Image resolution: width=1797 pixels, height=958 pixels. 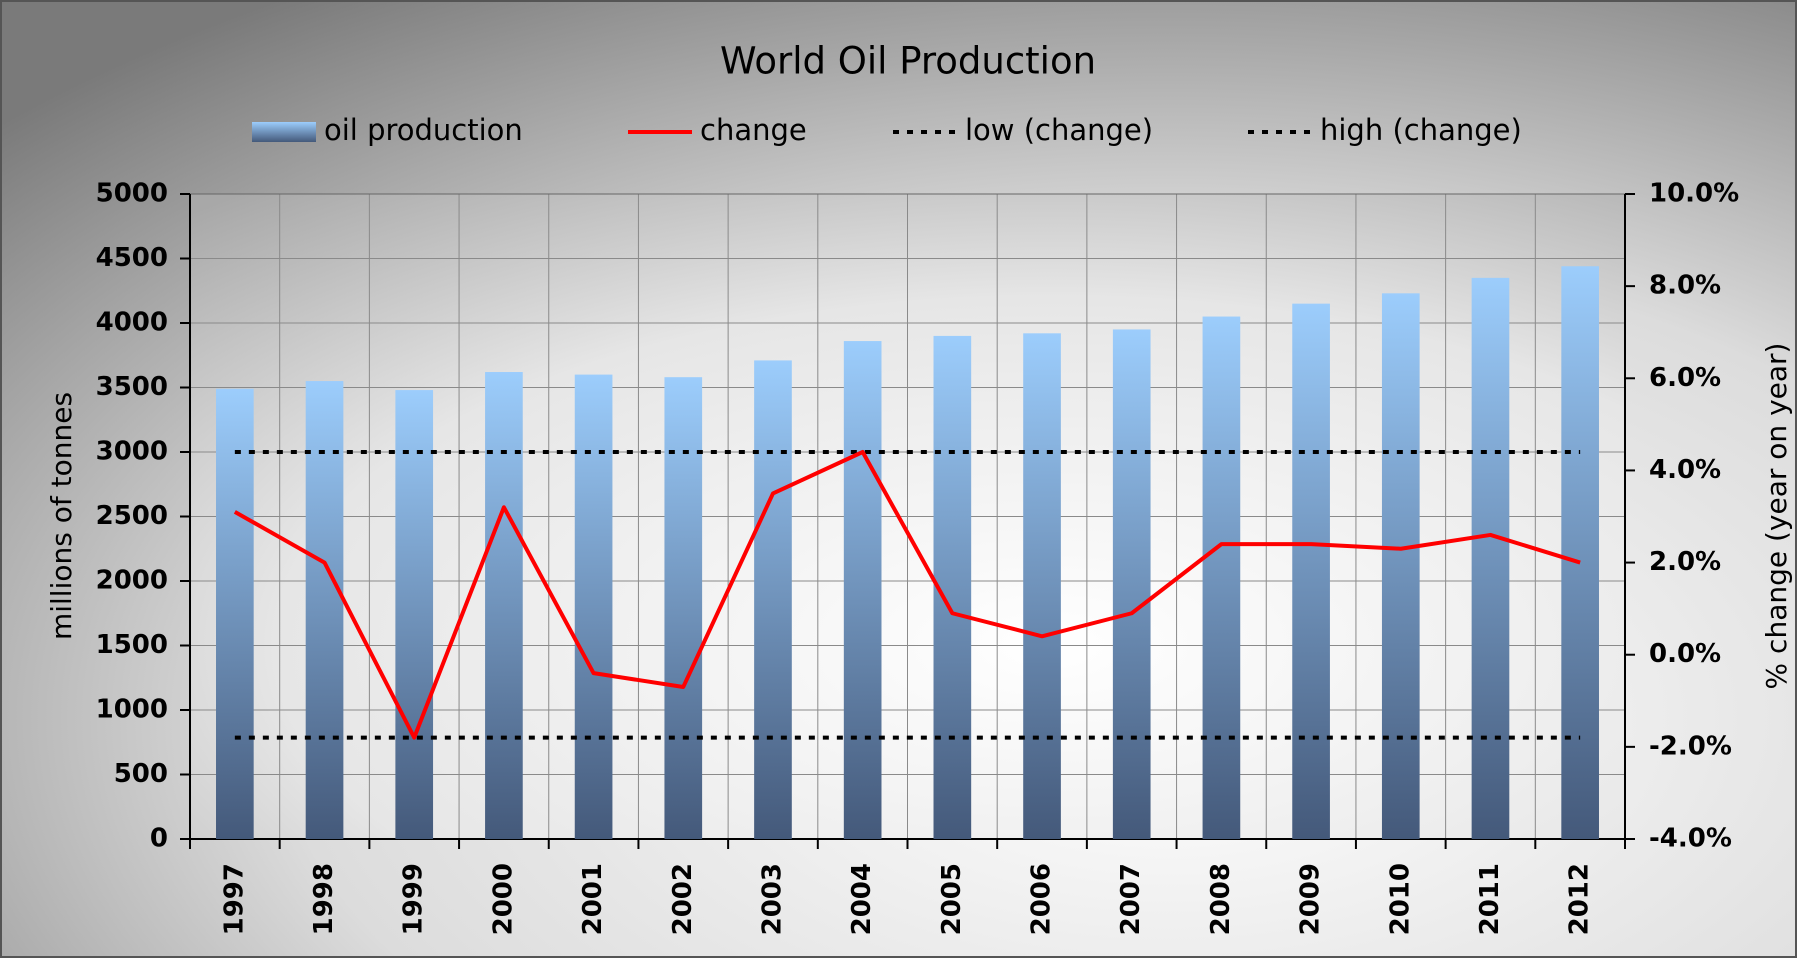 I want to click on y2-tick-label: -4.0%, so click(x=1690, y=839).